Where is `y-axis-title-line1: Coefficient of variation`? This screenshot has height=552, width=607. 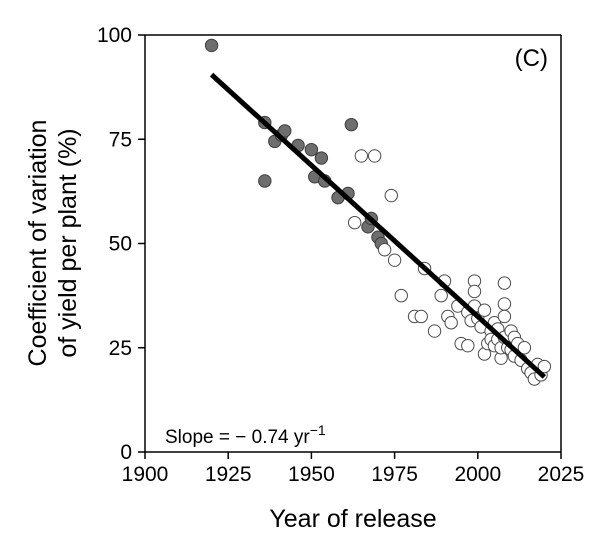 y-axis-title-line1: Coefficient of variation is located at coordinates (38, 243).